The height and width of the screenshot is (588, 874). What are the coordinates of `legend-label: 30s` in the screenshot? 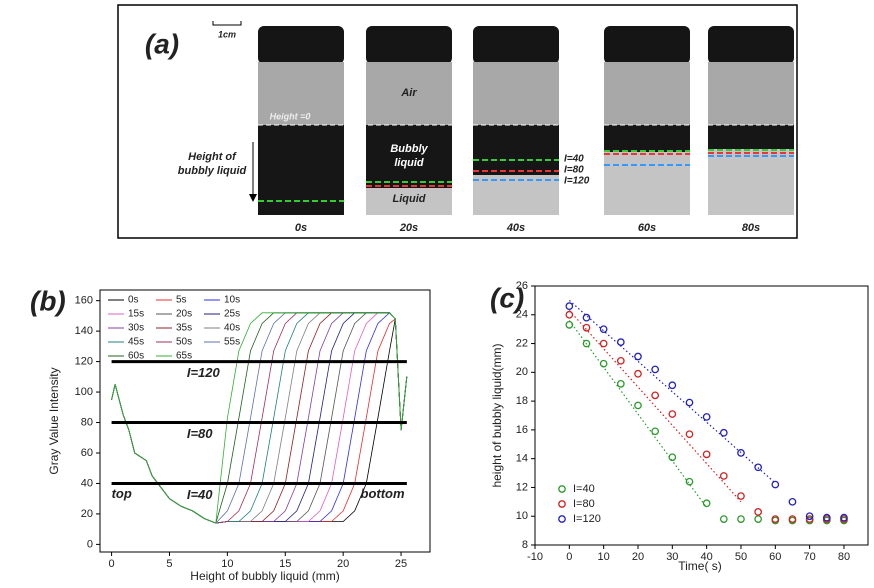 It's located at (136, 328).